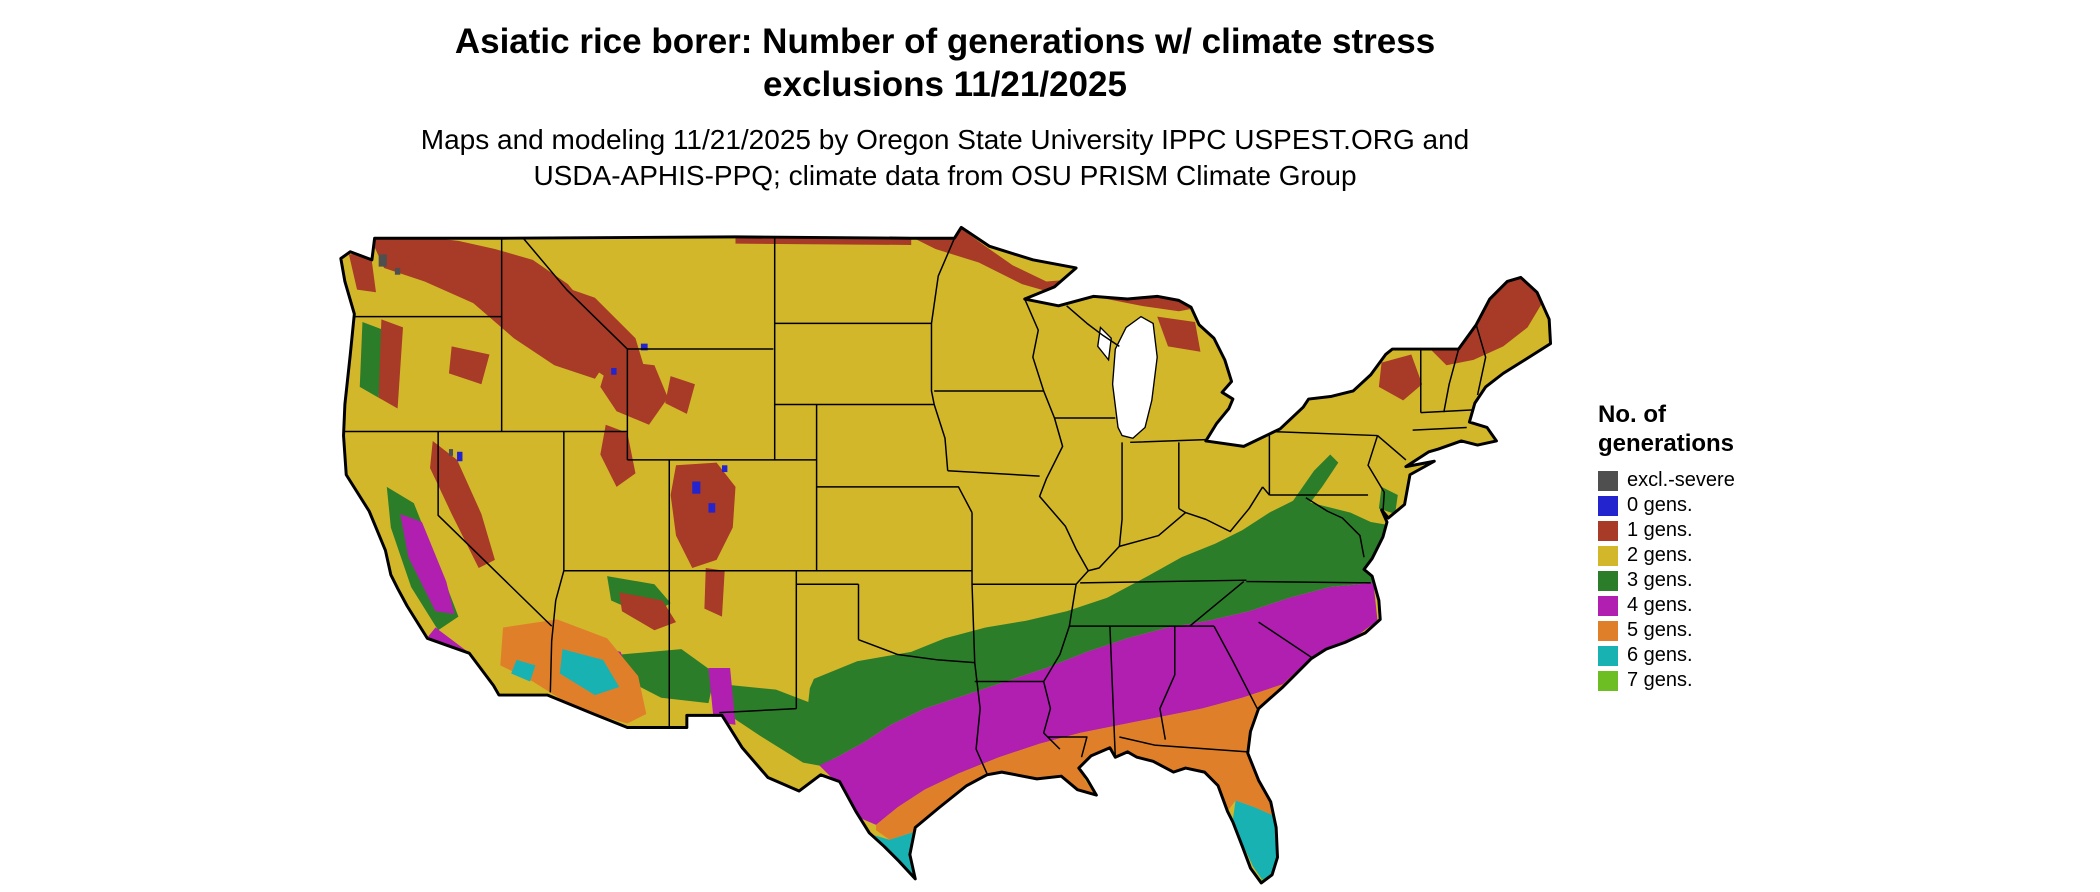 This screenshot has width=2100, height=892. What do you see at coordinates (1608, 605) in the screenshot?
I see `legend-swatch-4-gens` at bounding box center [1608, 605].